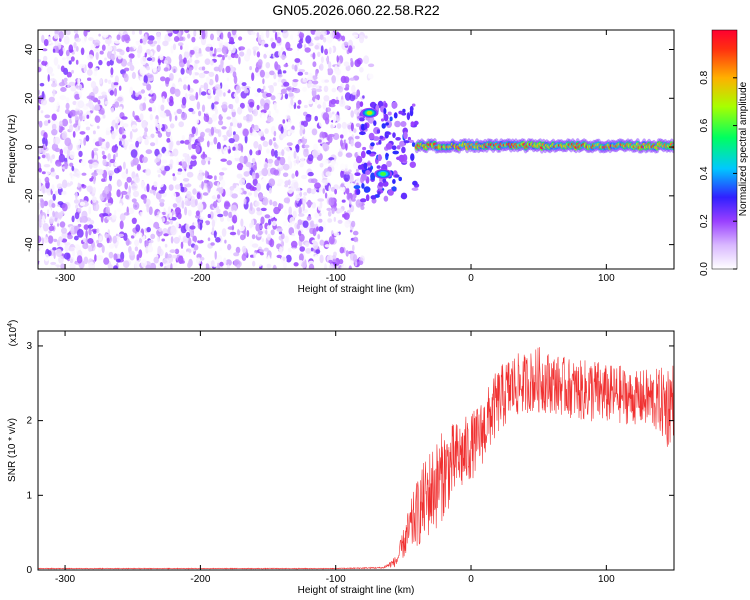 The width and height of the screenshot is (750, 600). Describe the element at coordinates (12, 450) in the screenshot. I see `snr-y-label: SNR (10 * v/v)` at that location.